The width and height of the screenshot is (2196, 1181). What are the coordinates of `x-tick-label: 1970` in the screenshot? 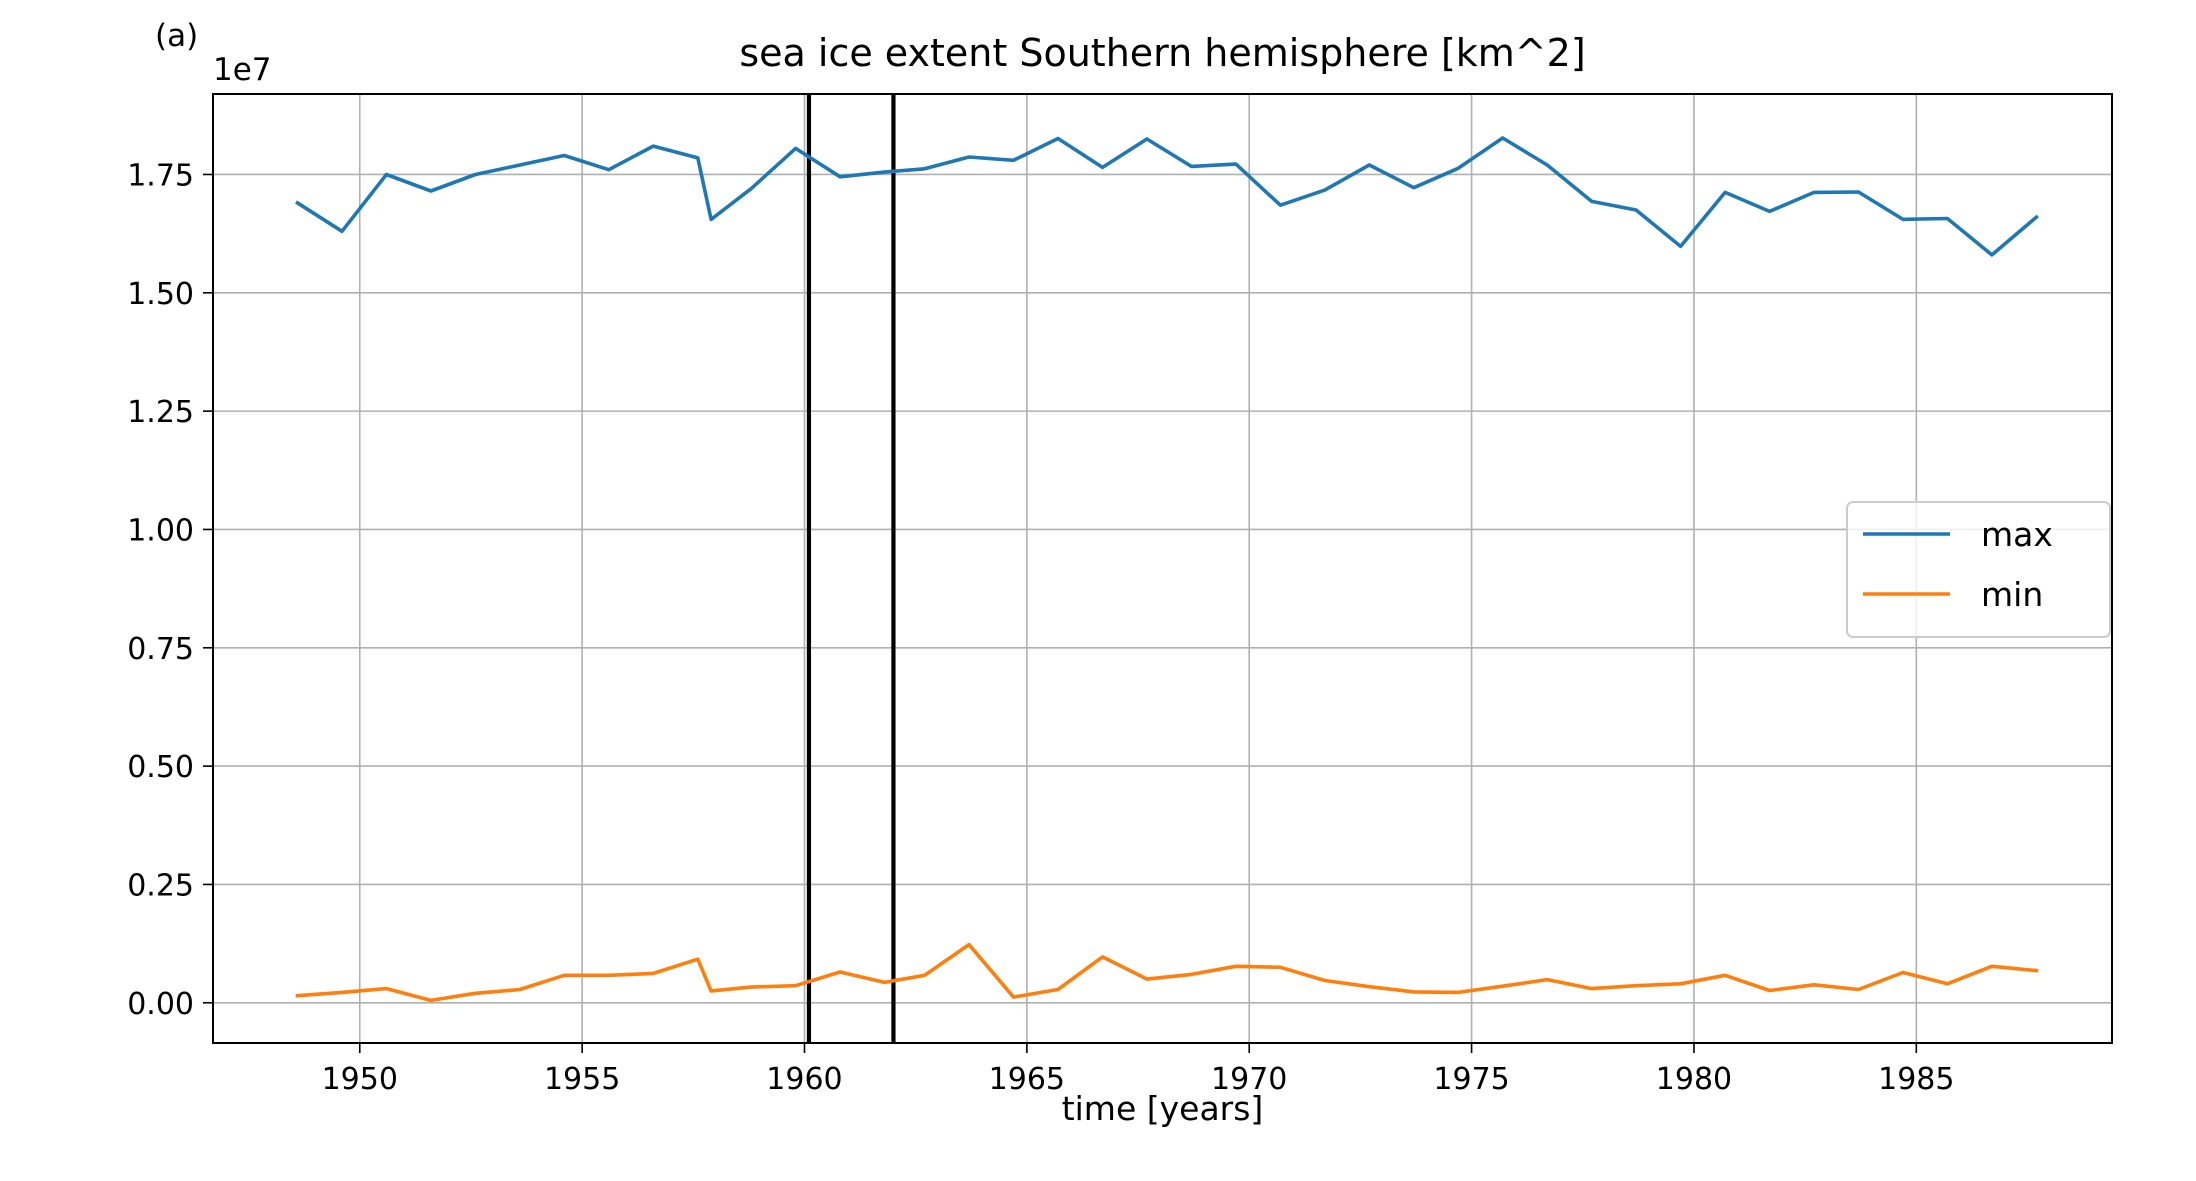 It's located at (1249, 1079).